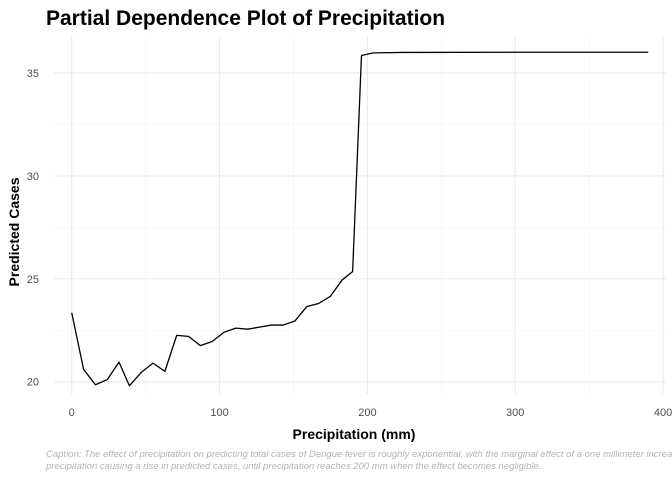  Describe the element at coordinates (354, 434) in the screenshot. I see `x-axis-title: Precipitation (mm)` at that location.